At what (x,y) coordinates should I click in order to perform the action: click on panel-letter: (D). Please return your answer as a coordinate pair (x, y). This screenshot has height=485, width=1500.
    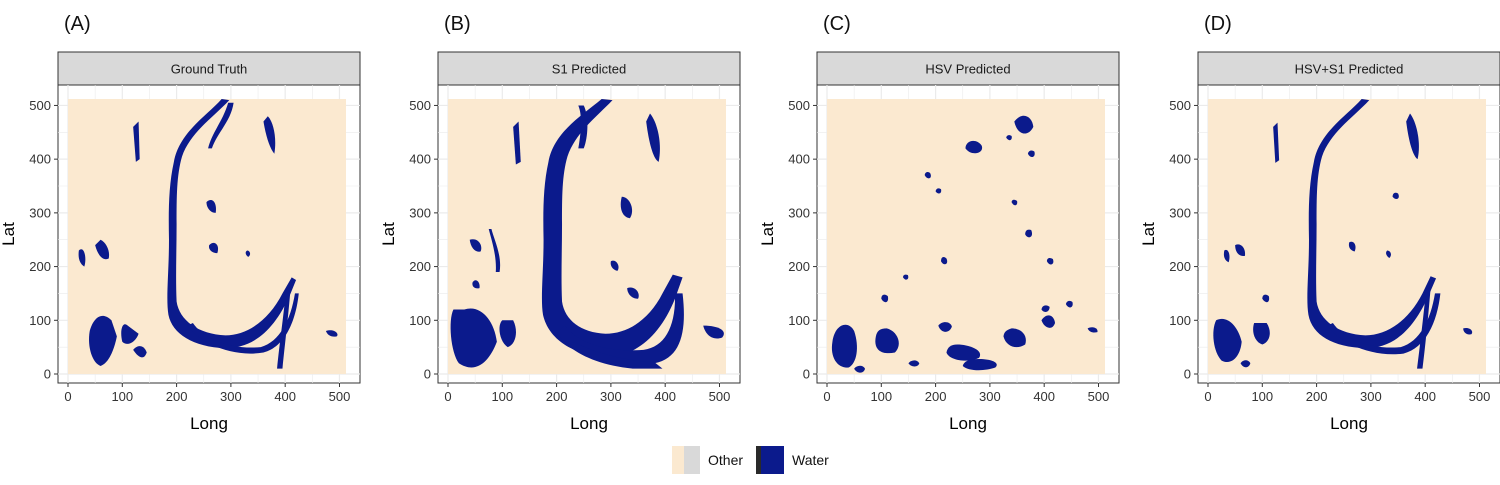
    Looking at the image, I should click on (1218, 24).